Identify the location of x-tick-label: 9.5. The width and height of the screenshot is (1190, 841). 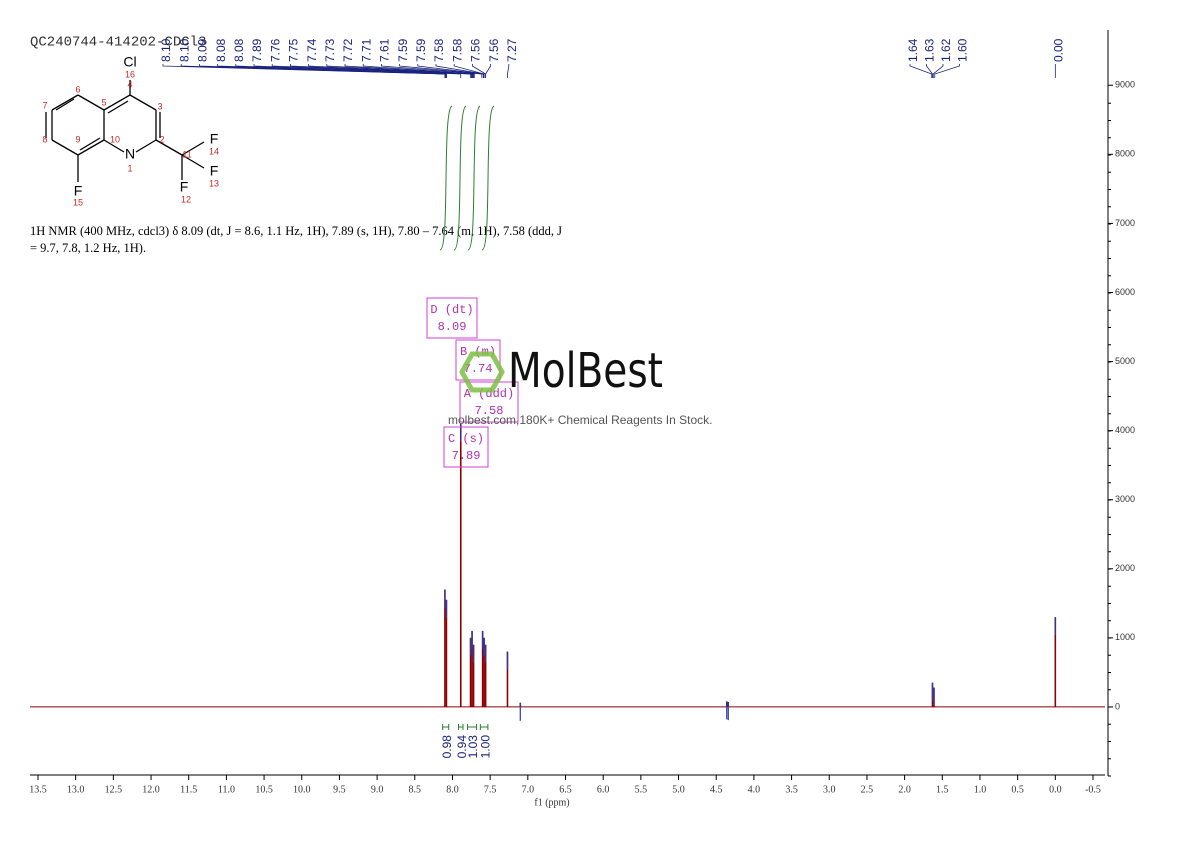
(339, 789).